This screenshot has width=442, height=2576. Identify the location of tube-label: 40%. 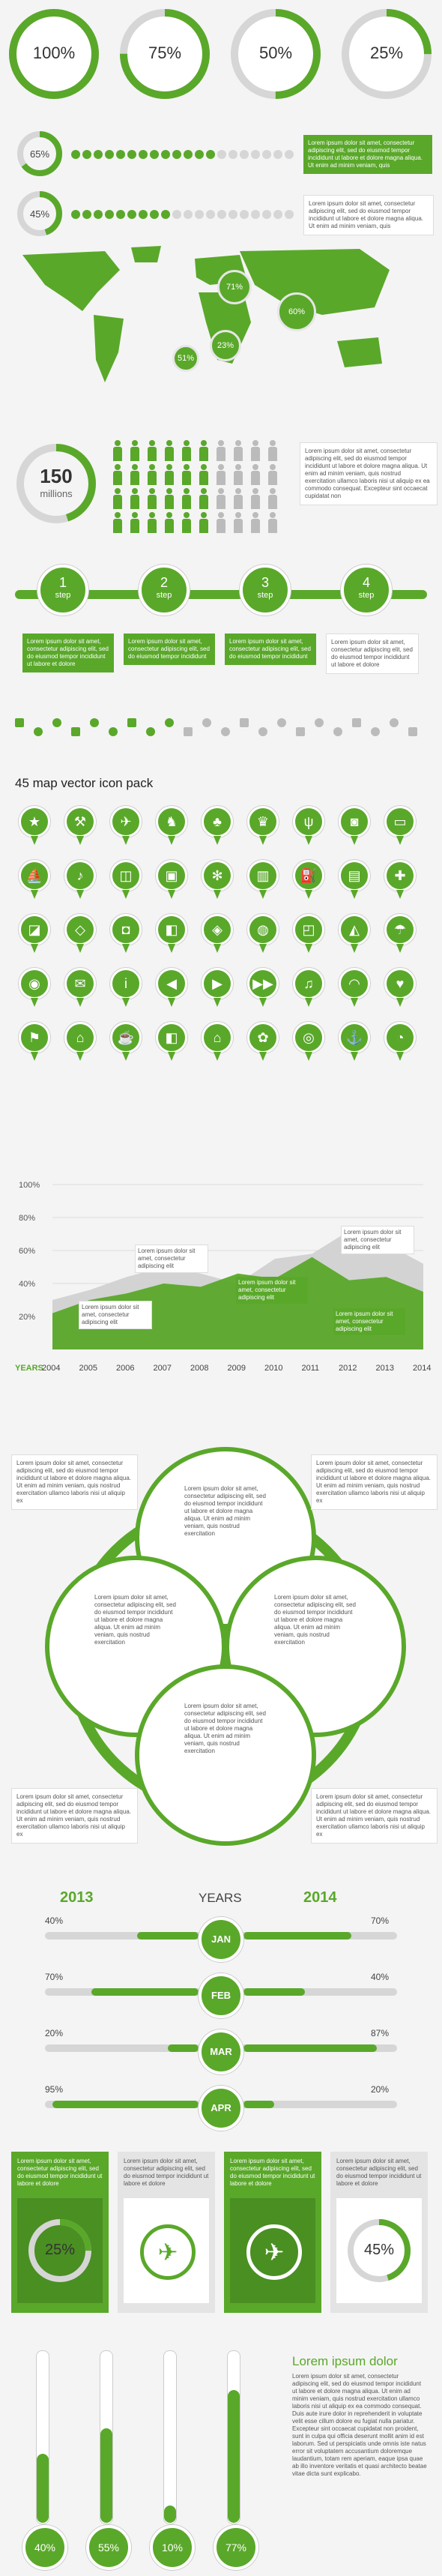
(45, 2548).